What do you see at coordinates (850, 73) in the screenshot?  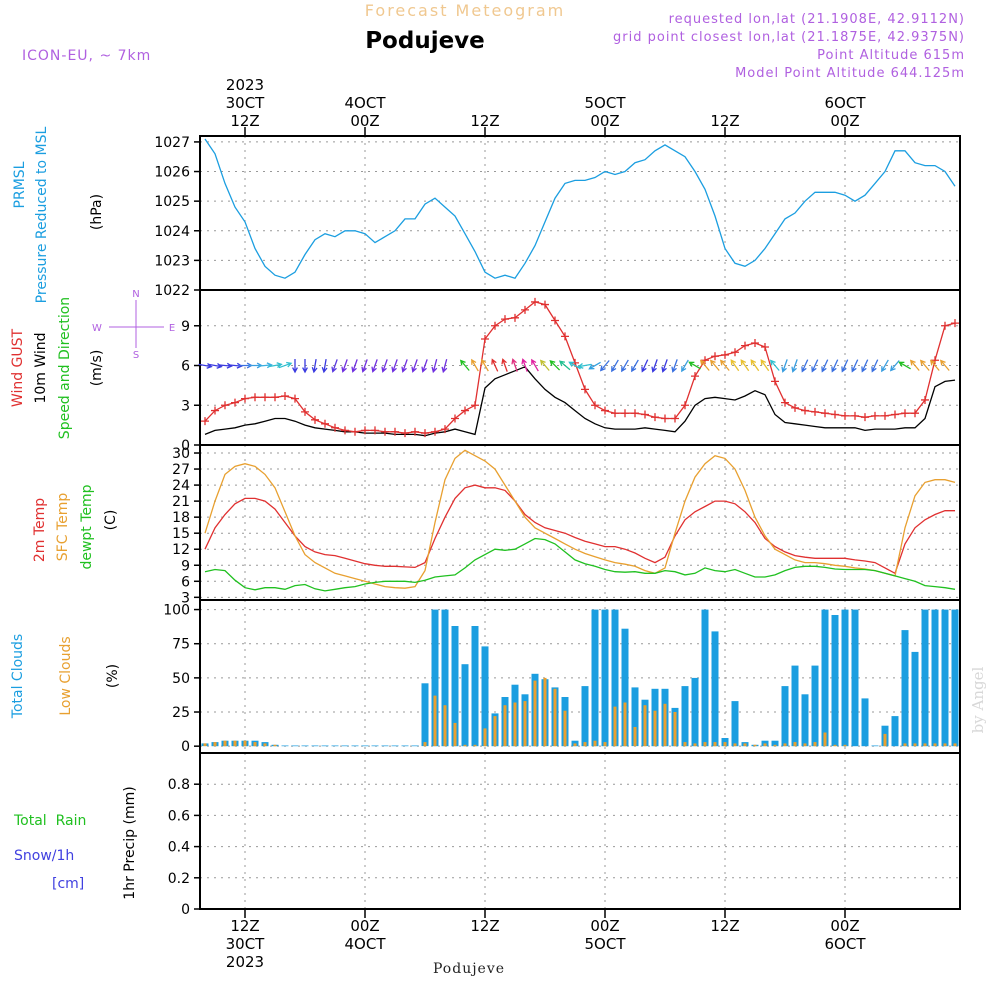 I see `info-line-4: Model Point Altitude 644.125m` at bounding box center [850, 73].